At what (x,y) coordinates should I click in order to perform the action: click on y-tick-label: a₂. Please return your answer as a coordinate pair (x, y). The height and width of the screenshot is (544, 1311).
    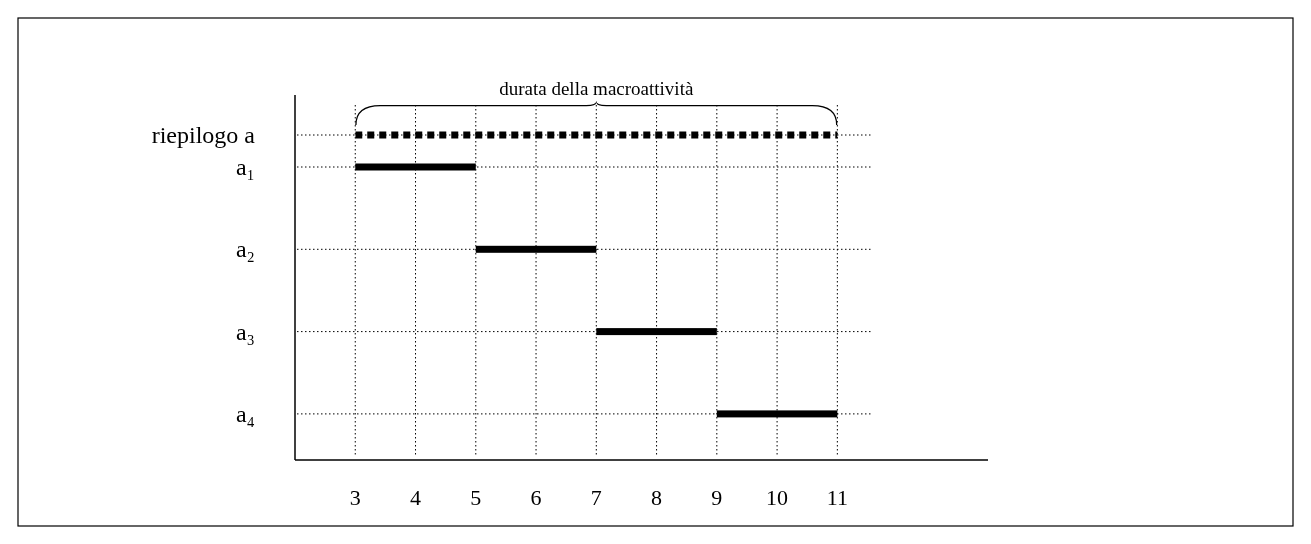
    Looking at the image, I should click on (245, 249).